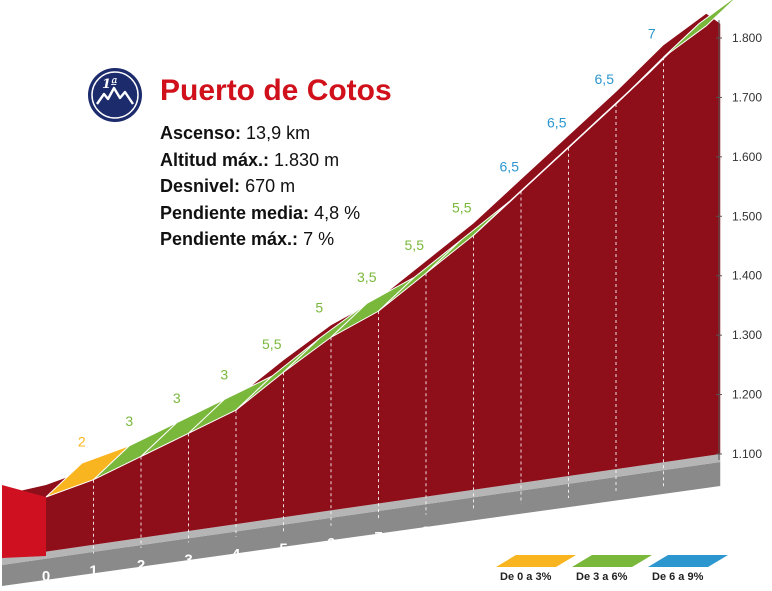 This screenshot has height=591, width=772. What do you see at coordinates (250, 159) in the screenshot?
I see `stat-altitud: Altitud máx.: 1.830 m` at bounding box center [250, 159].